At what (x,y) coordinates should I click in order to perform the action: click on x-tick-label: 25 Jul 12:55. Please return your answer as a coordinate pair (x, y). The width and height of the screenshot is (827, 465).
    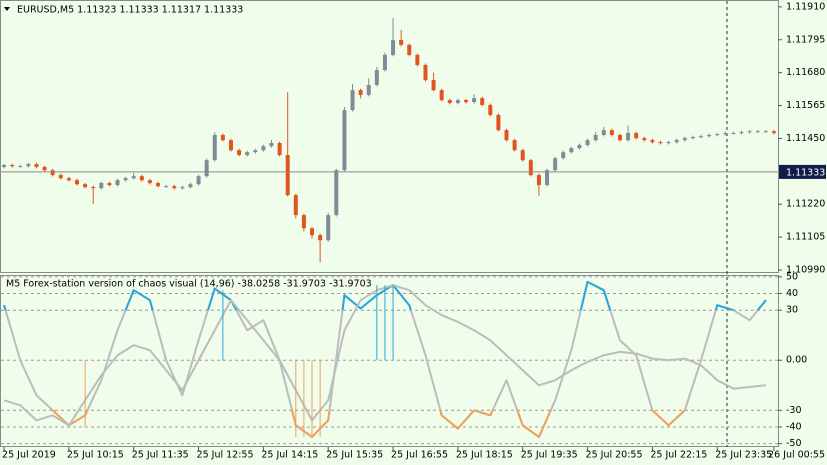
    Looking at the image, I should click on (225, 455).